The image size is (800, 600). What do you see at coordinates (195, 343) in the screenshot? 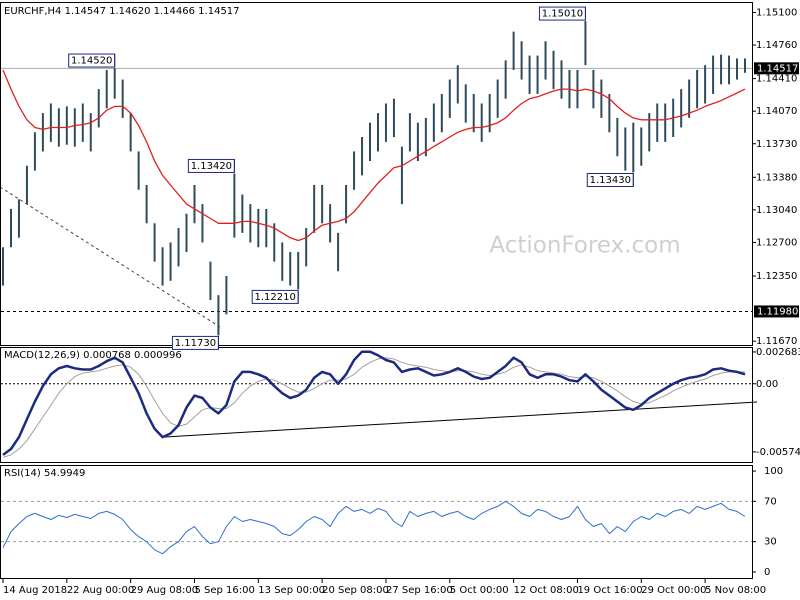
I see `annotation-label: 1.11730` at bounding box center [195, 343].